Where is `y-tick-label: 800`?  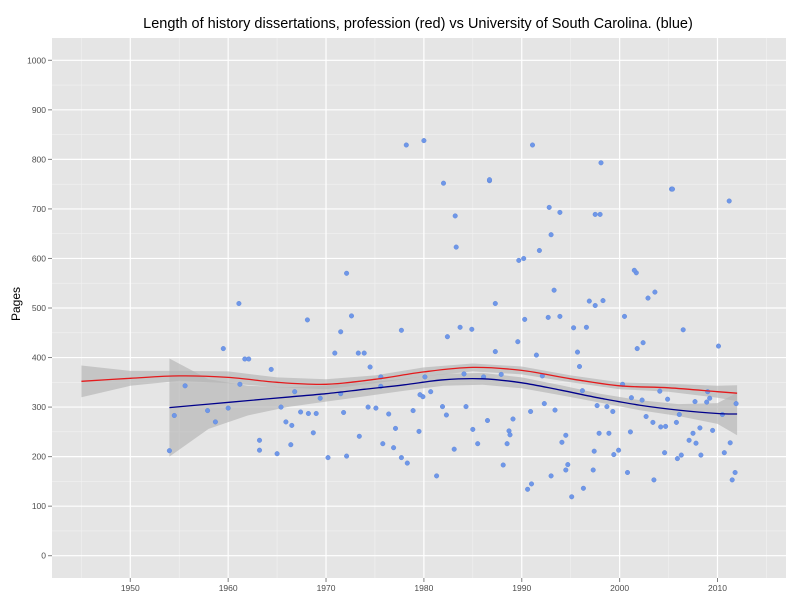
y-tick-label: 800 is located at coordinates (39, 159).